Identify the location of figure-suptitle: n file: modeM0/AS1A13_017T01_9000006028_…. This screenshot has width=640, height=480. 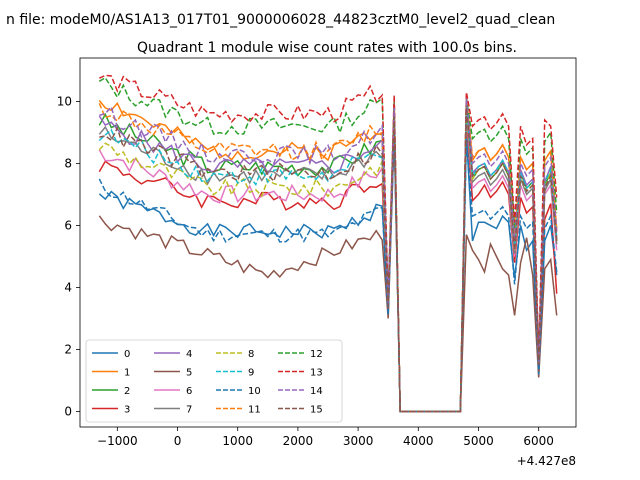
(280, 20).